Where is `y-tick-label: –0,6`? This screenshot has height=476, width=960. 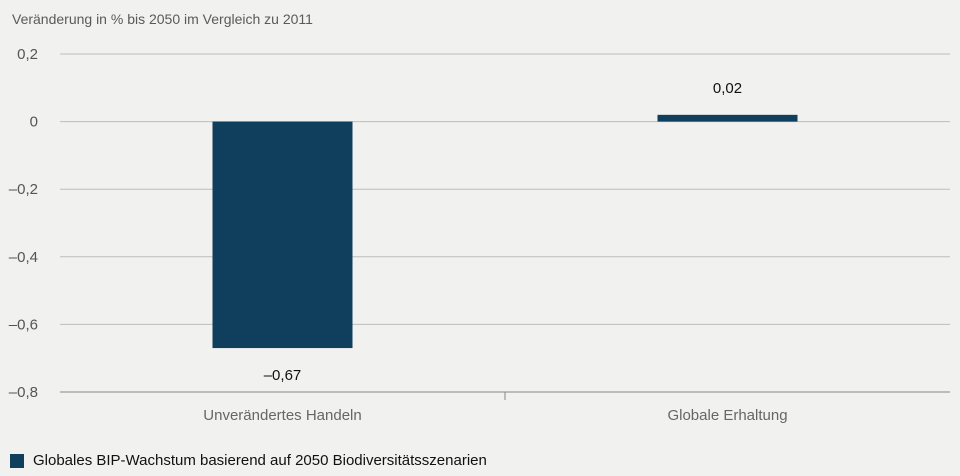
y-tick-label: –0,6 is located at coordinates (23, 324).